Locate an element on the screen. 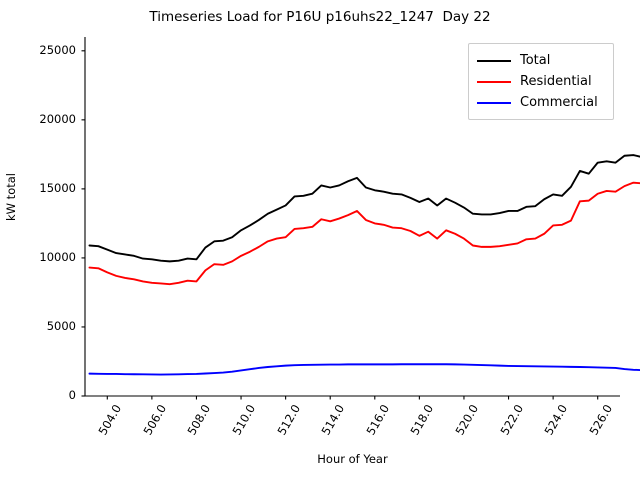 The width and height of the screenshot is (640, 480). legend-swatch-residential-icon is located at coordinates (494, 81).